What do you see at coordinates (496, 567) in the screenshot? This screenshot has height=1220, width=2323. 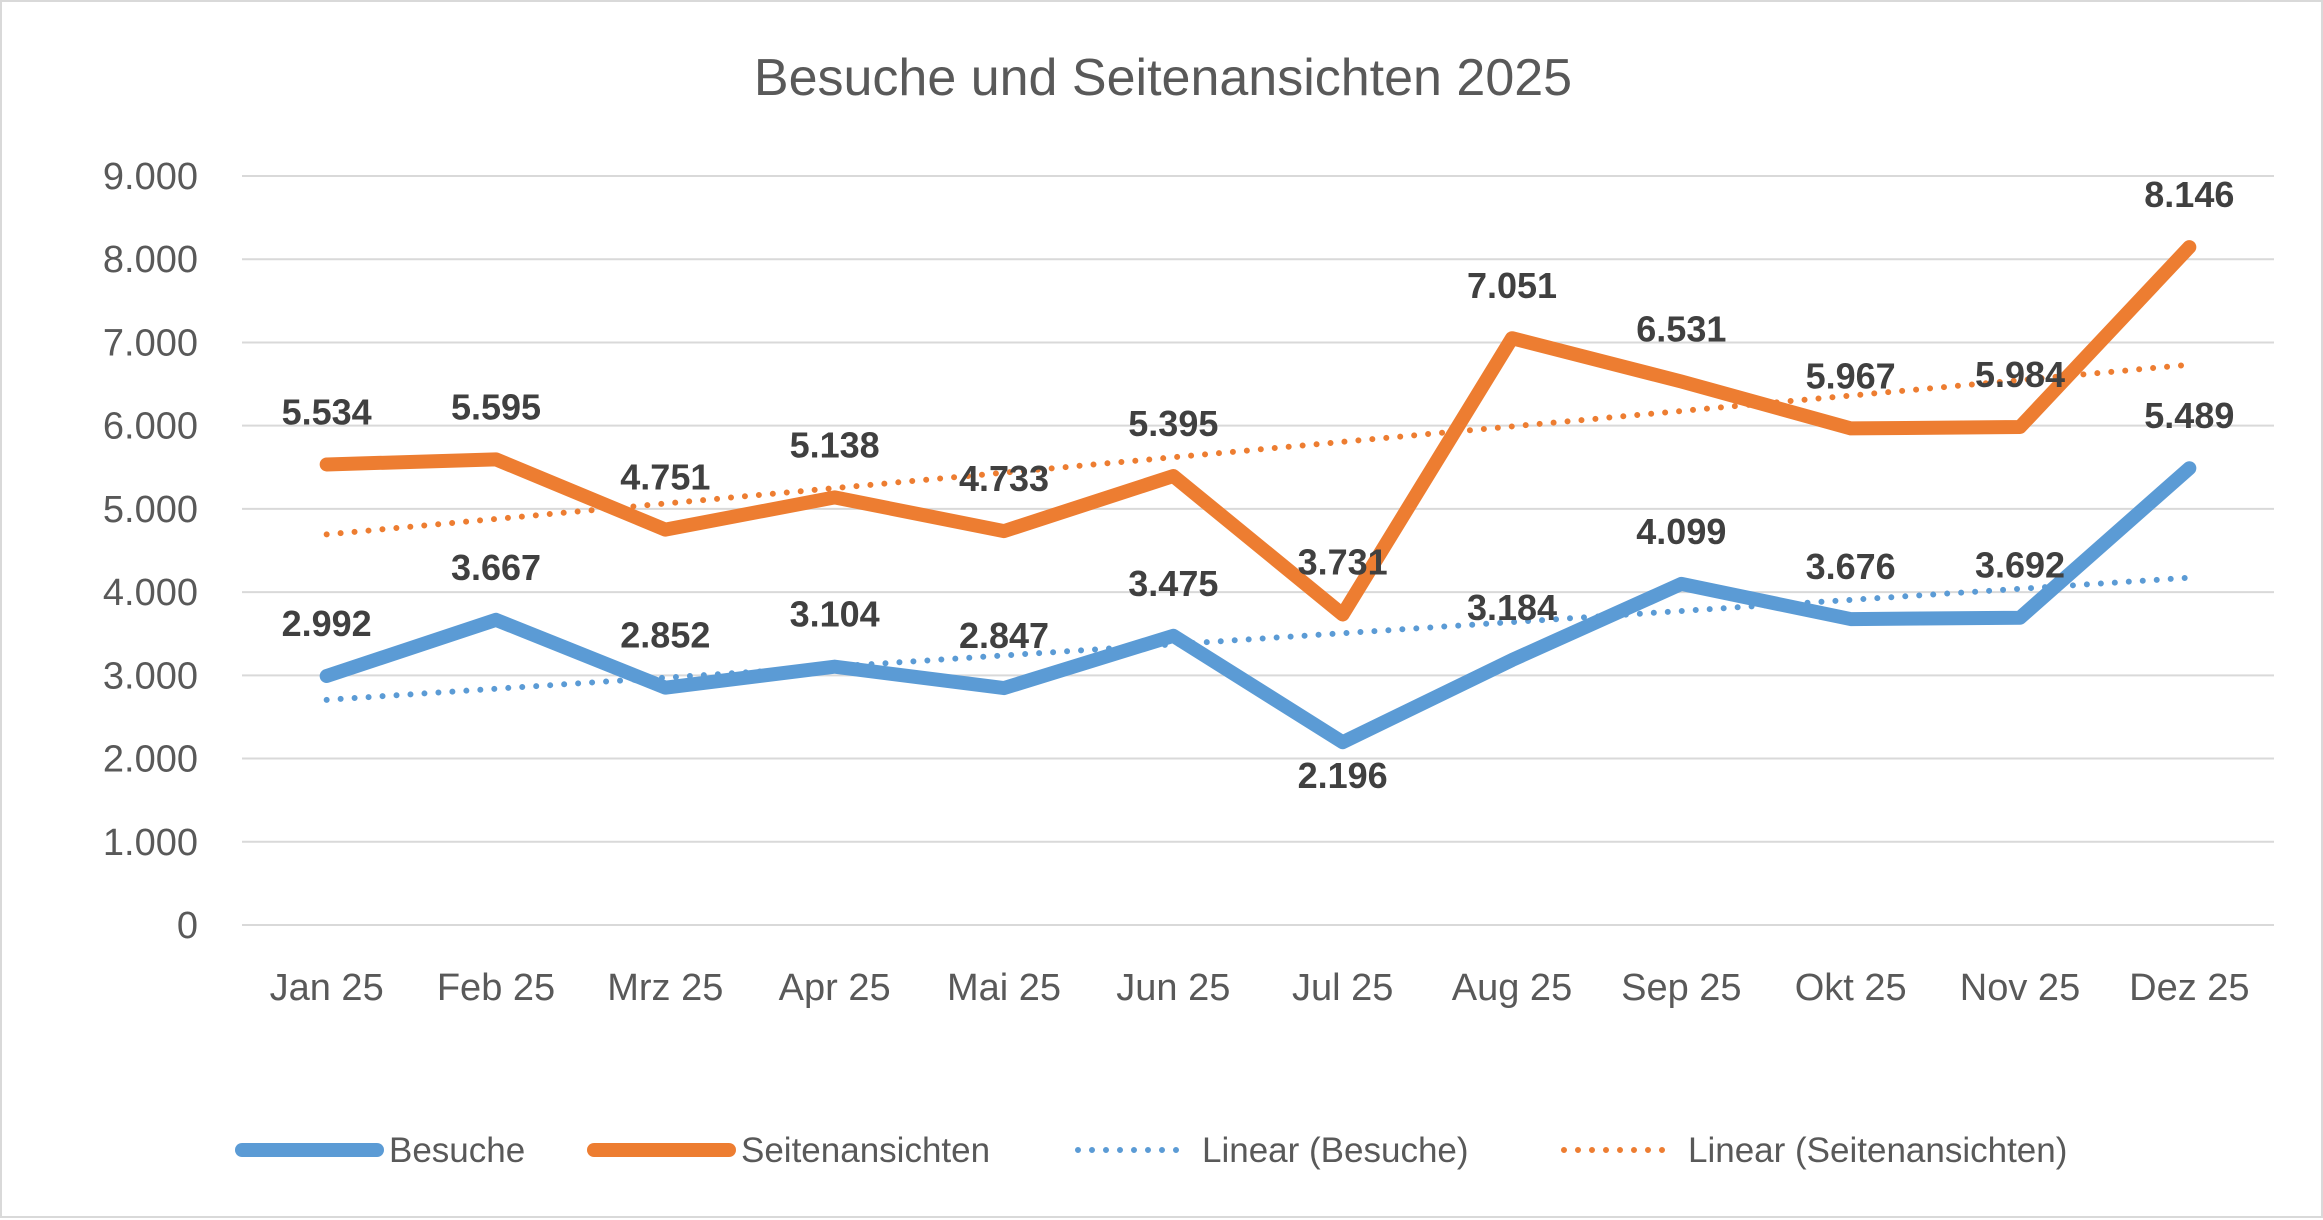 I see `data-label-besuche: 3.667` at bounding box center [496, 567].